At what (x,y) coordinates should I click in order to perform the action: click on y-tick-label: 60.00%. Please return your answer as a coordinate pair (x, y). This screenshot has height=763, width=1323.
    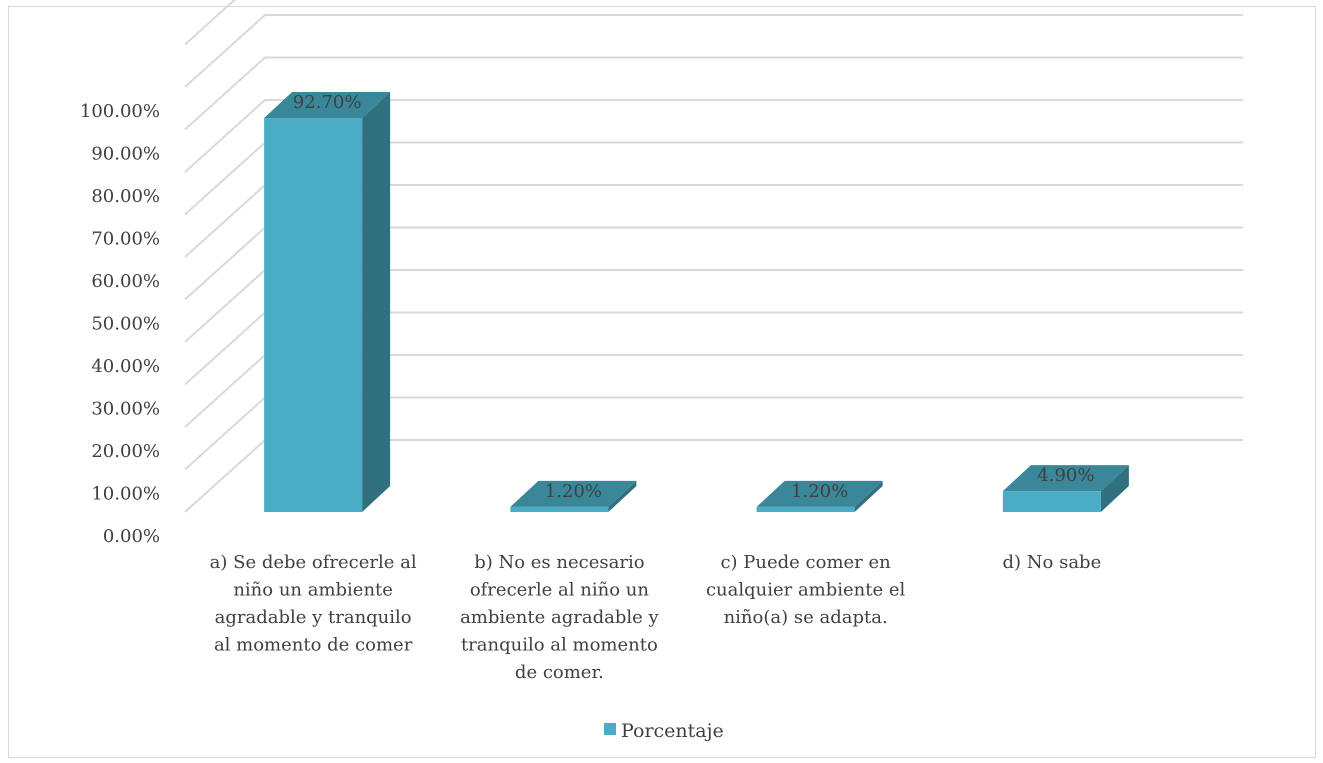
    Looking at the image, I should click on (125, 281).